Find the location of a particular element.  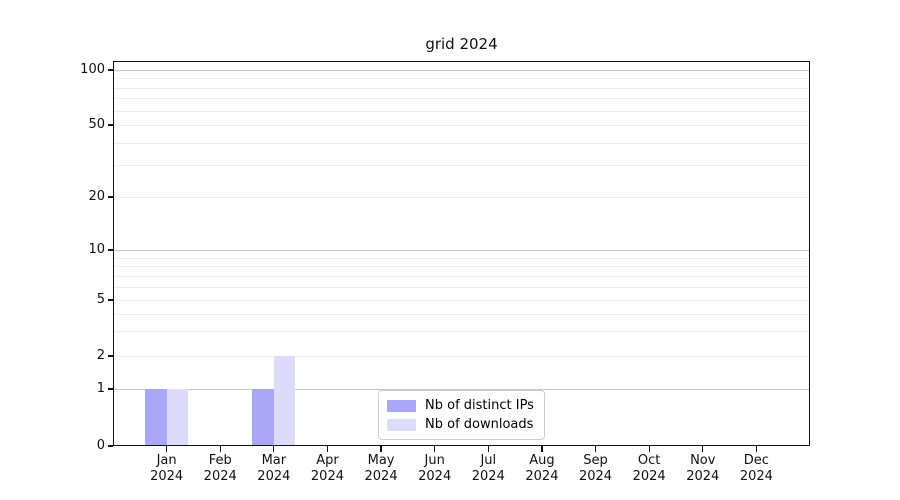

x-tick-label: Mar 2024 is located at coordinates (274, 468).